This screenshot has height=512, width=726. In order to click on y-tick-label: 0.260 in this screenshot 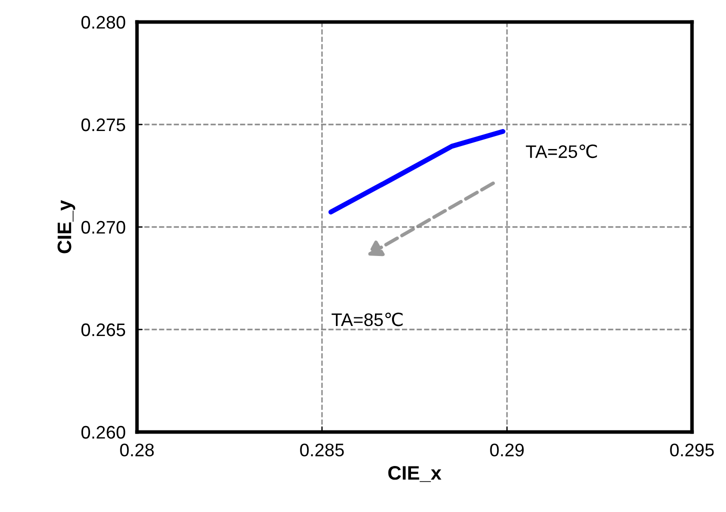, I will do `click(103, 432)`.